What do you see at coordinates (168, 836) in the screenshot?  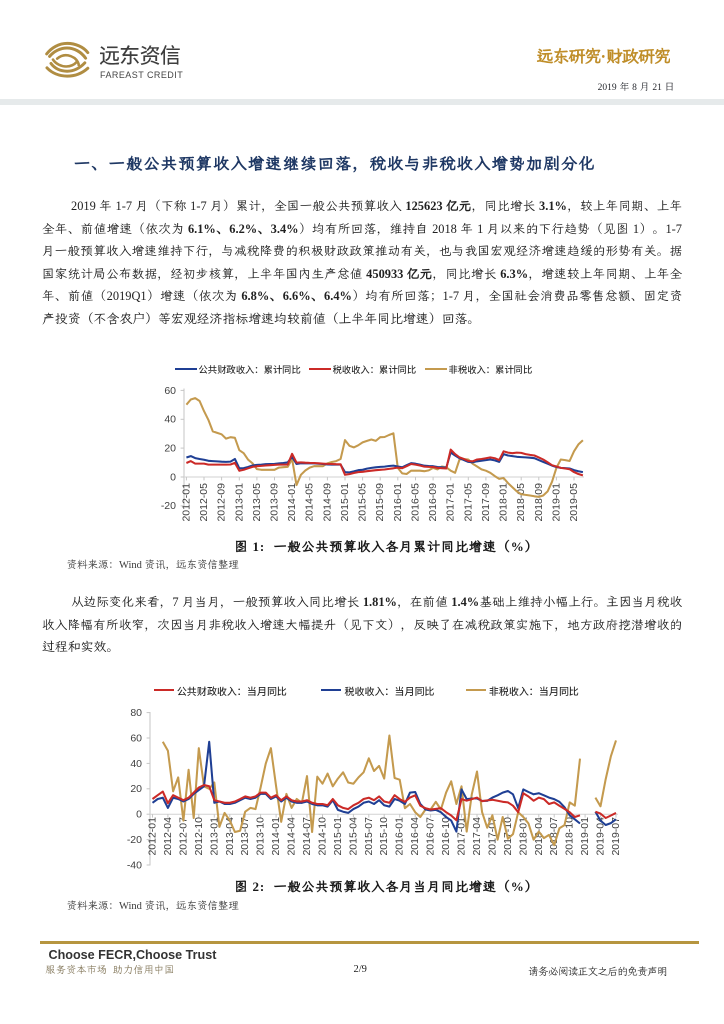 I see `svg-text: 2012-04` at bounding box center [168, 836].